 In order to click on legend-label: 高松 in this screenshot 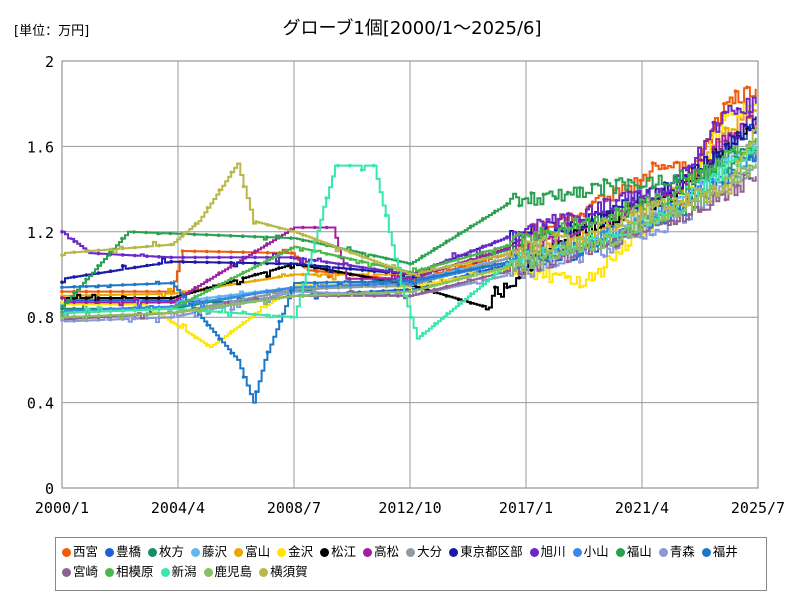, I will do `click(387, 551)`.